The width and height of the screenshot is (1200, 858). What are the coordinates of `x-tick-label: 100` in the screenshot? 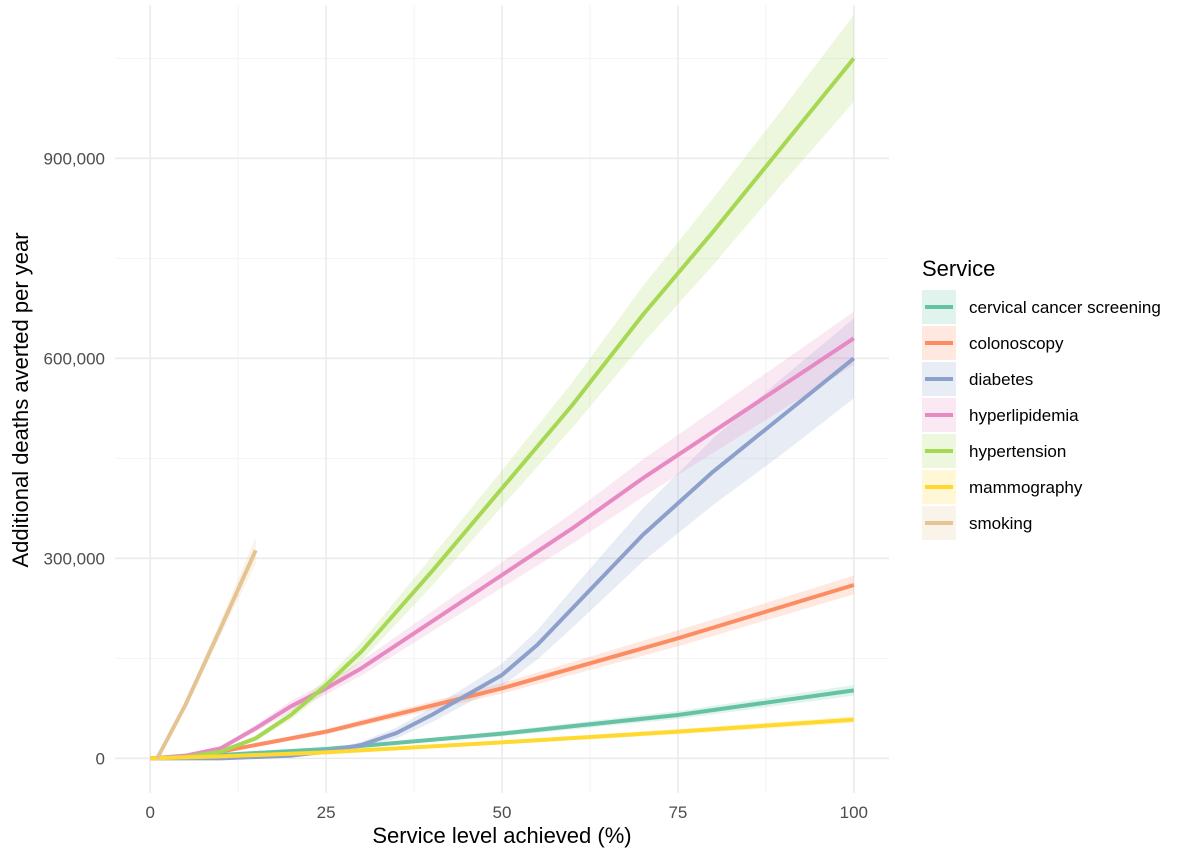 It's located at (854, 812).